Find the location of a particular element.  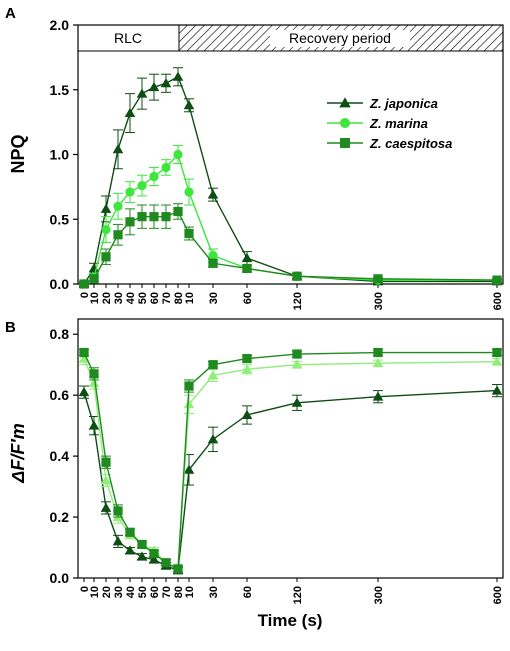

rlc-label: RLC is located at coordinates (128, 38).